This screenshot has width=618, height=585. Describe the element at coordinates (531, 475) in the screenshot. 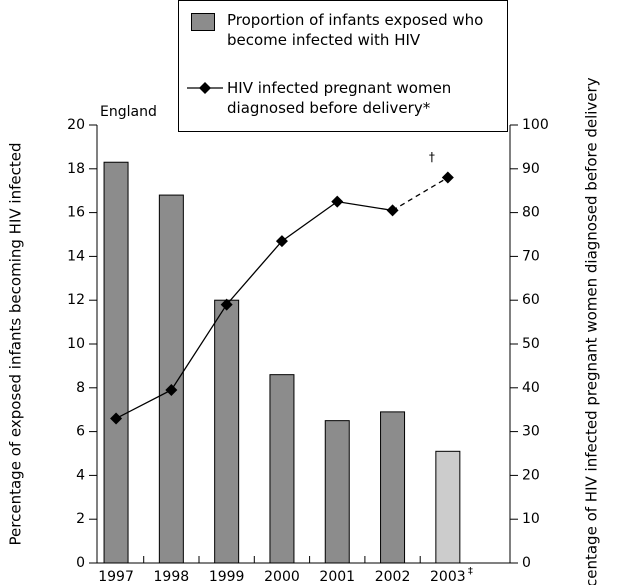

I see `y2-tick-label: 20` at that location.